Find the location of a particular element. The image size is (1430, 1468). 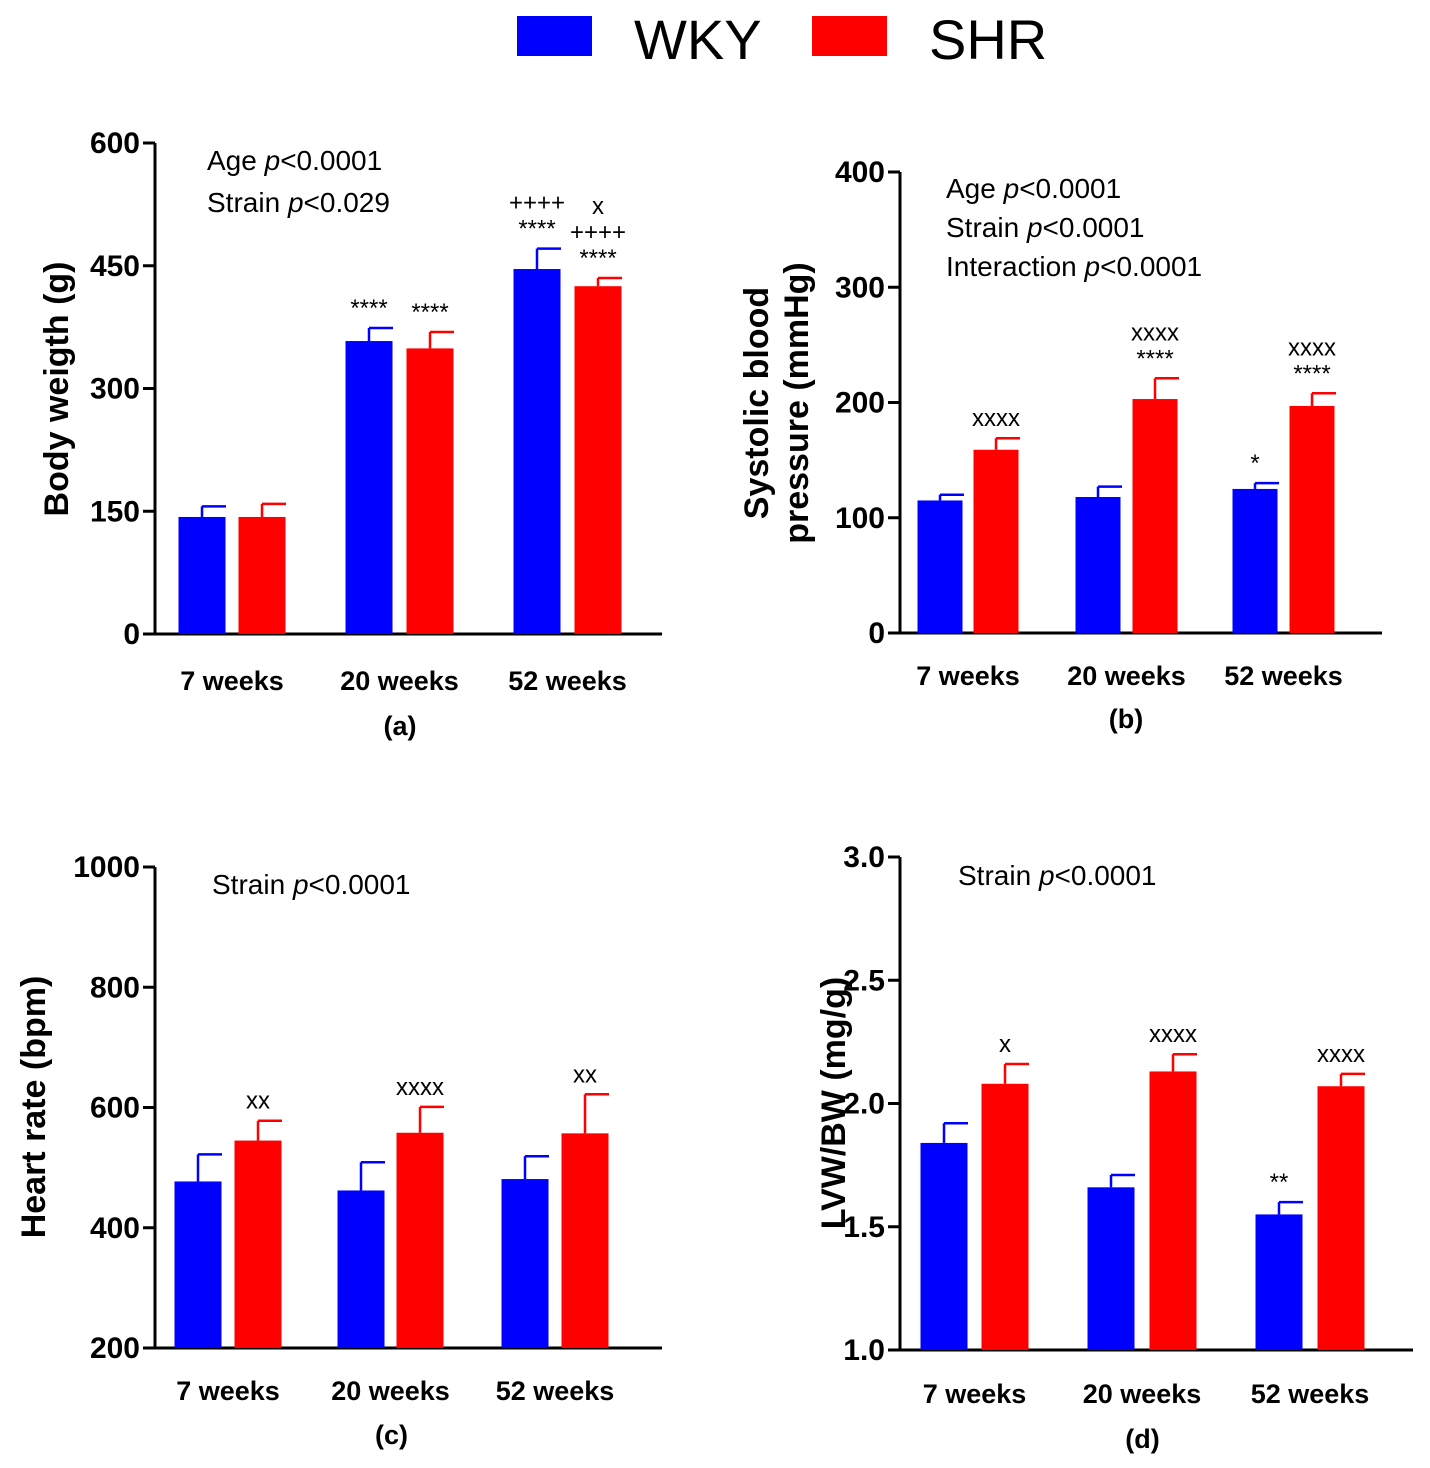

stats-text: Strain p<0.029 is located at coordinates (298, 202).